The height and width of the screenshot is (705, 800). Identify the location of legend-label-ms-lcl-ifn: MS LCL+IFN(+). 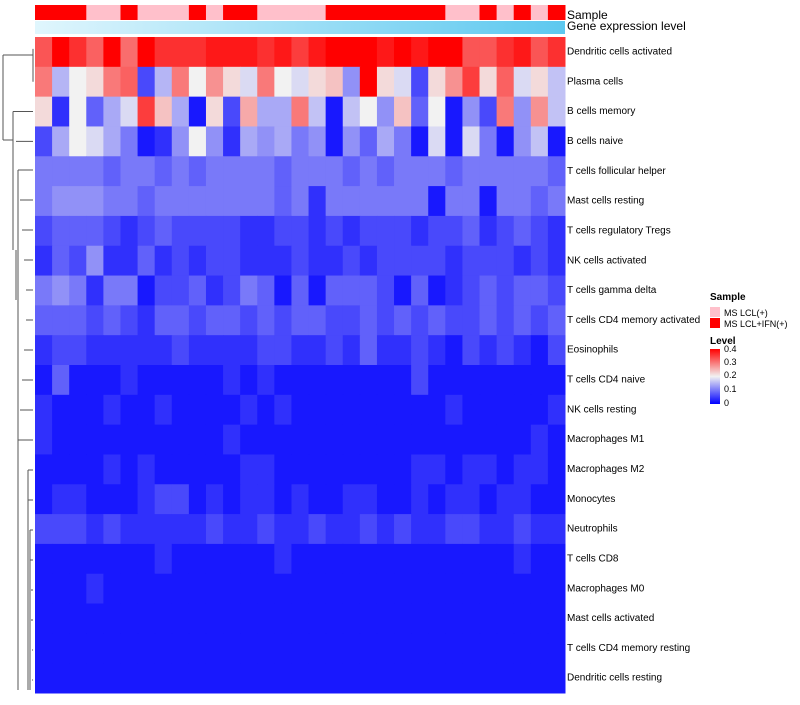
(756, 324).